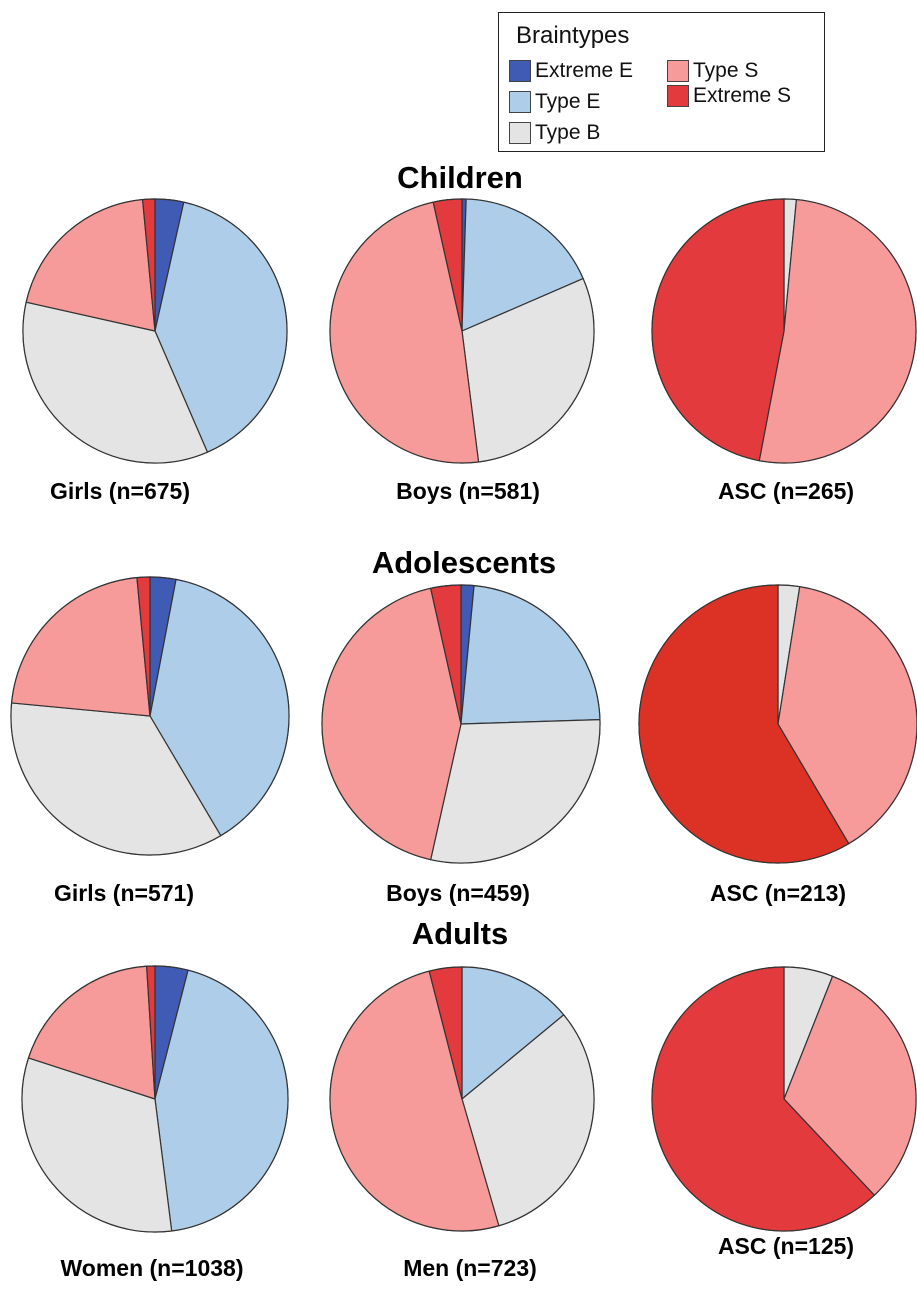  I want to click on pie-label-adolescents-asc: ASC (n=213), so click(778, 893).